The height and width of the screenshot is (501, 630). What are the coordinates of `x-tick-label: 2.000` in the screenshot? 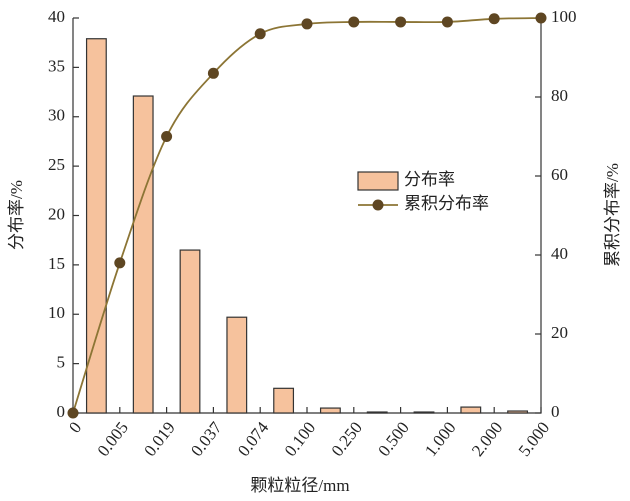 It's located at (487, 439).